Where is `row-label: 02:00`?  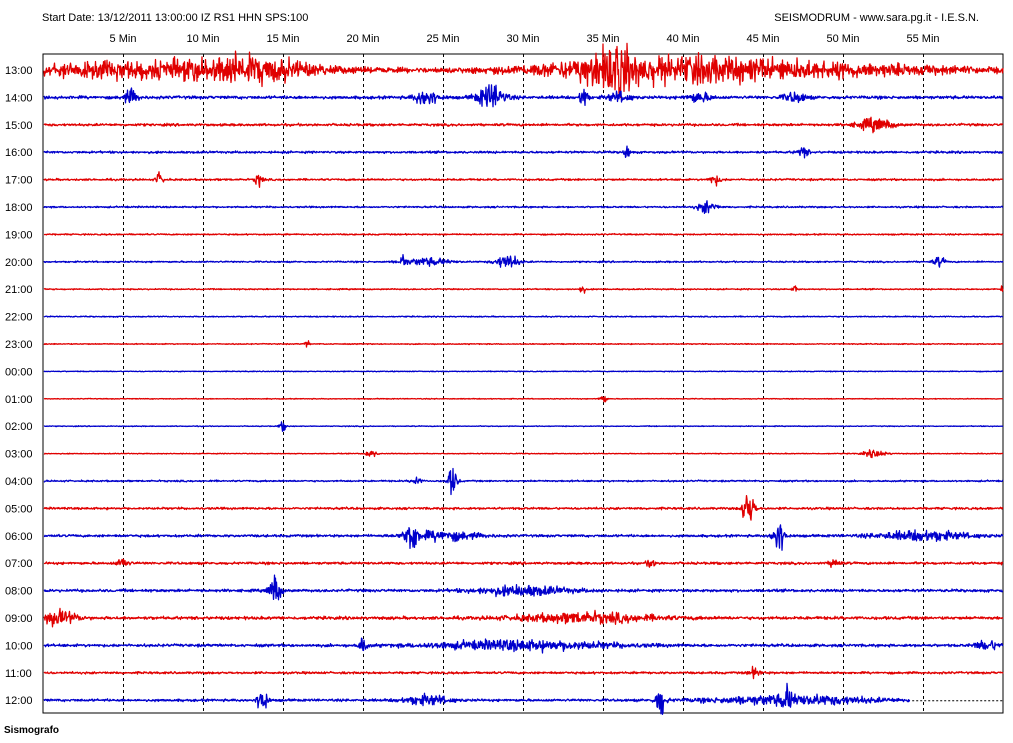
row-label: 02:00 is located at coordinates (19, 427).